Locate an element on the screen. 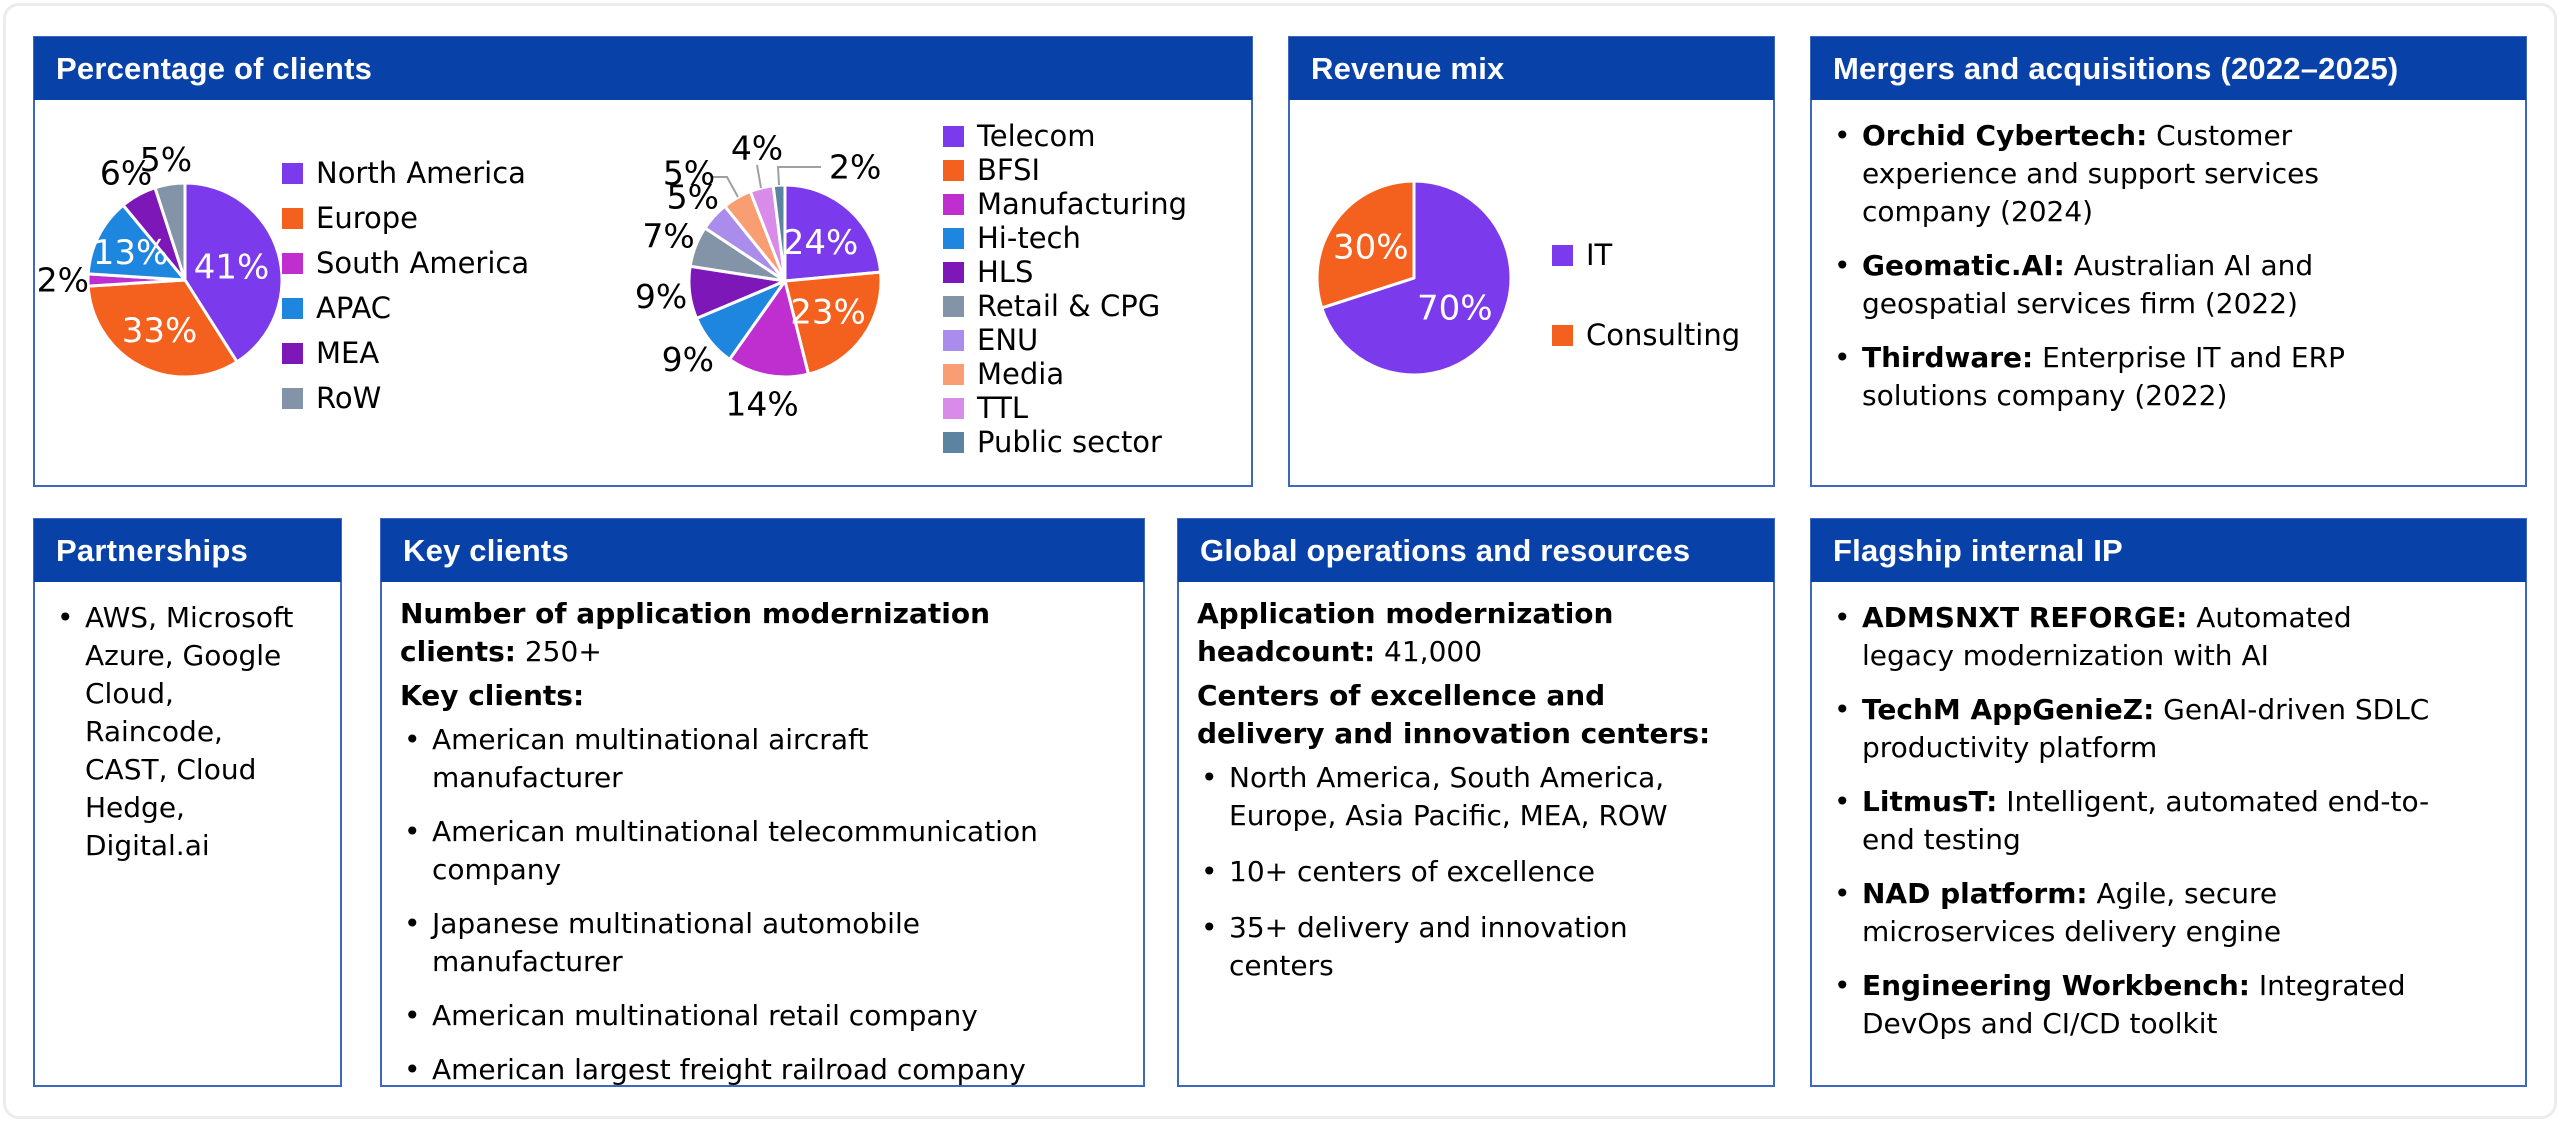 This screenshot has width=2560, height=1122. legend-item: MEA is located at coordinates (405, 353).